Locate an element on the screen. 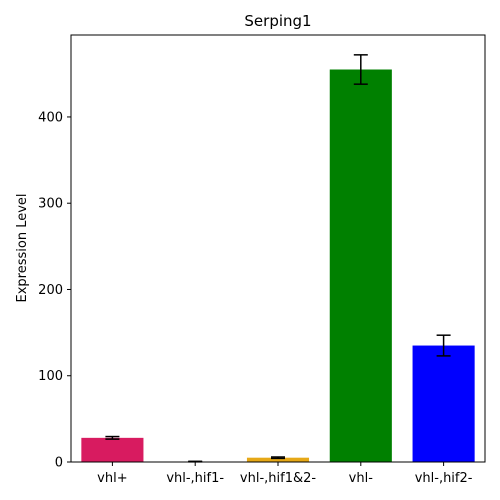 This screenshot has width=500, height=500. x-tick-label-2: vhl-,hif1&2- is located at coordinates (278, 478).